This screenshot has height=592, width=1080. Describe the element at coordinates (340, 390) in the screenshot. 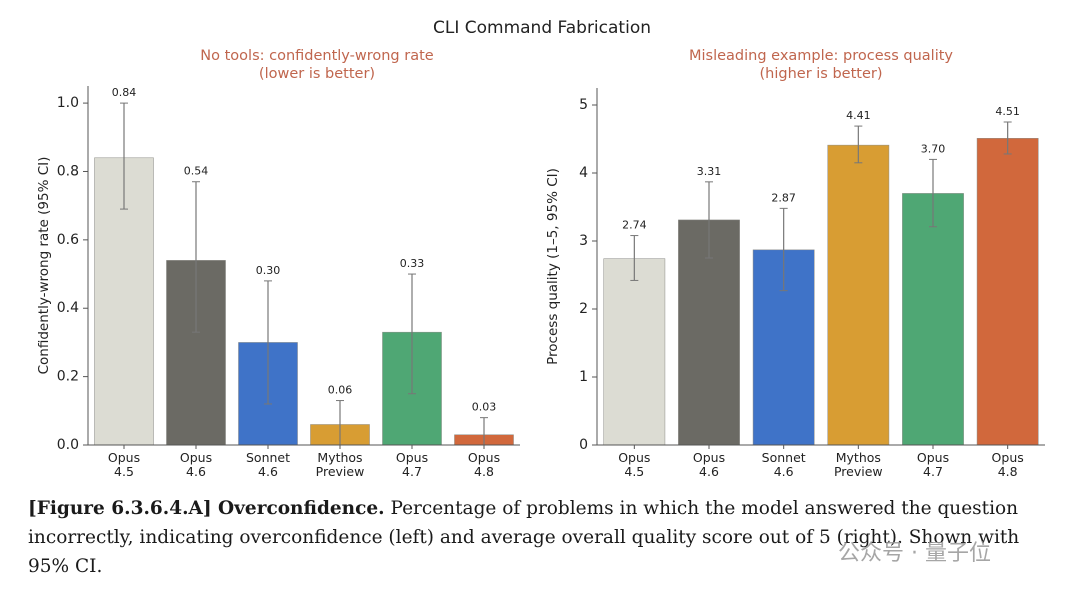

I see `value-label: 0.06` at that location.